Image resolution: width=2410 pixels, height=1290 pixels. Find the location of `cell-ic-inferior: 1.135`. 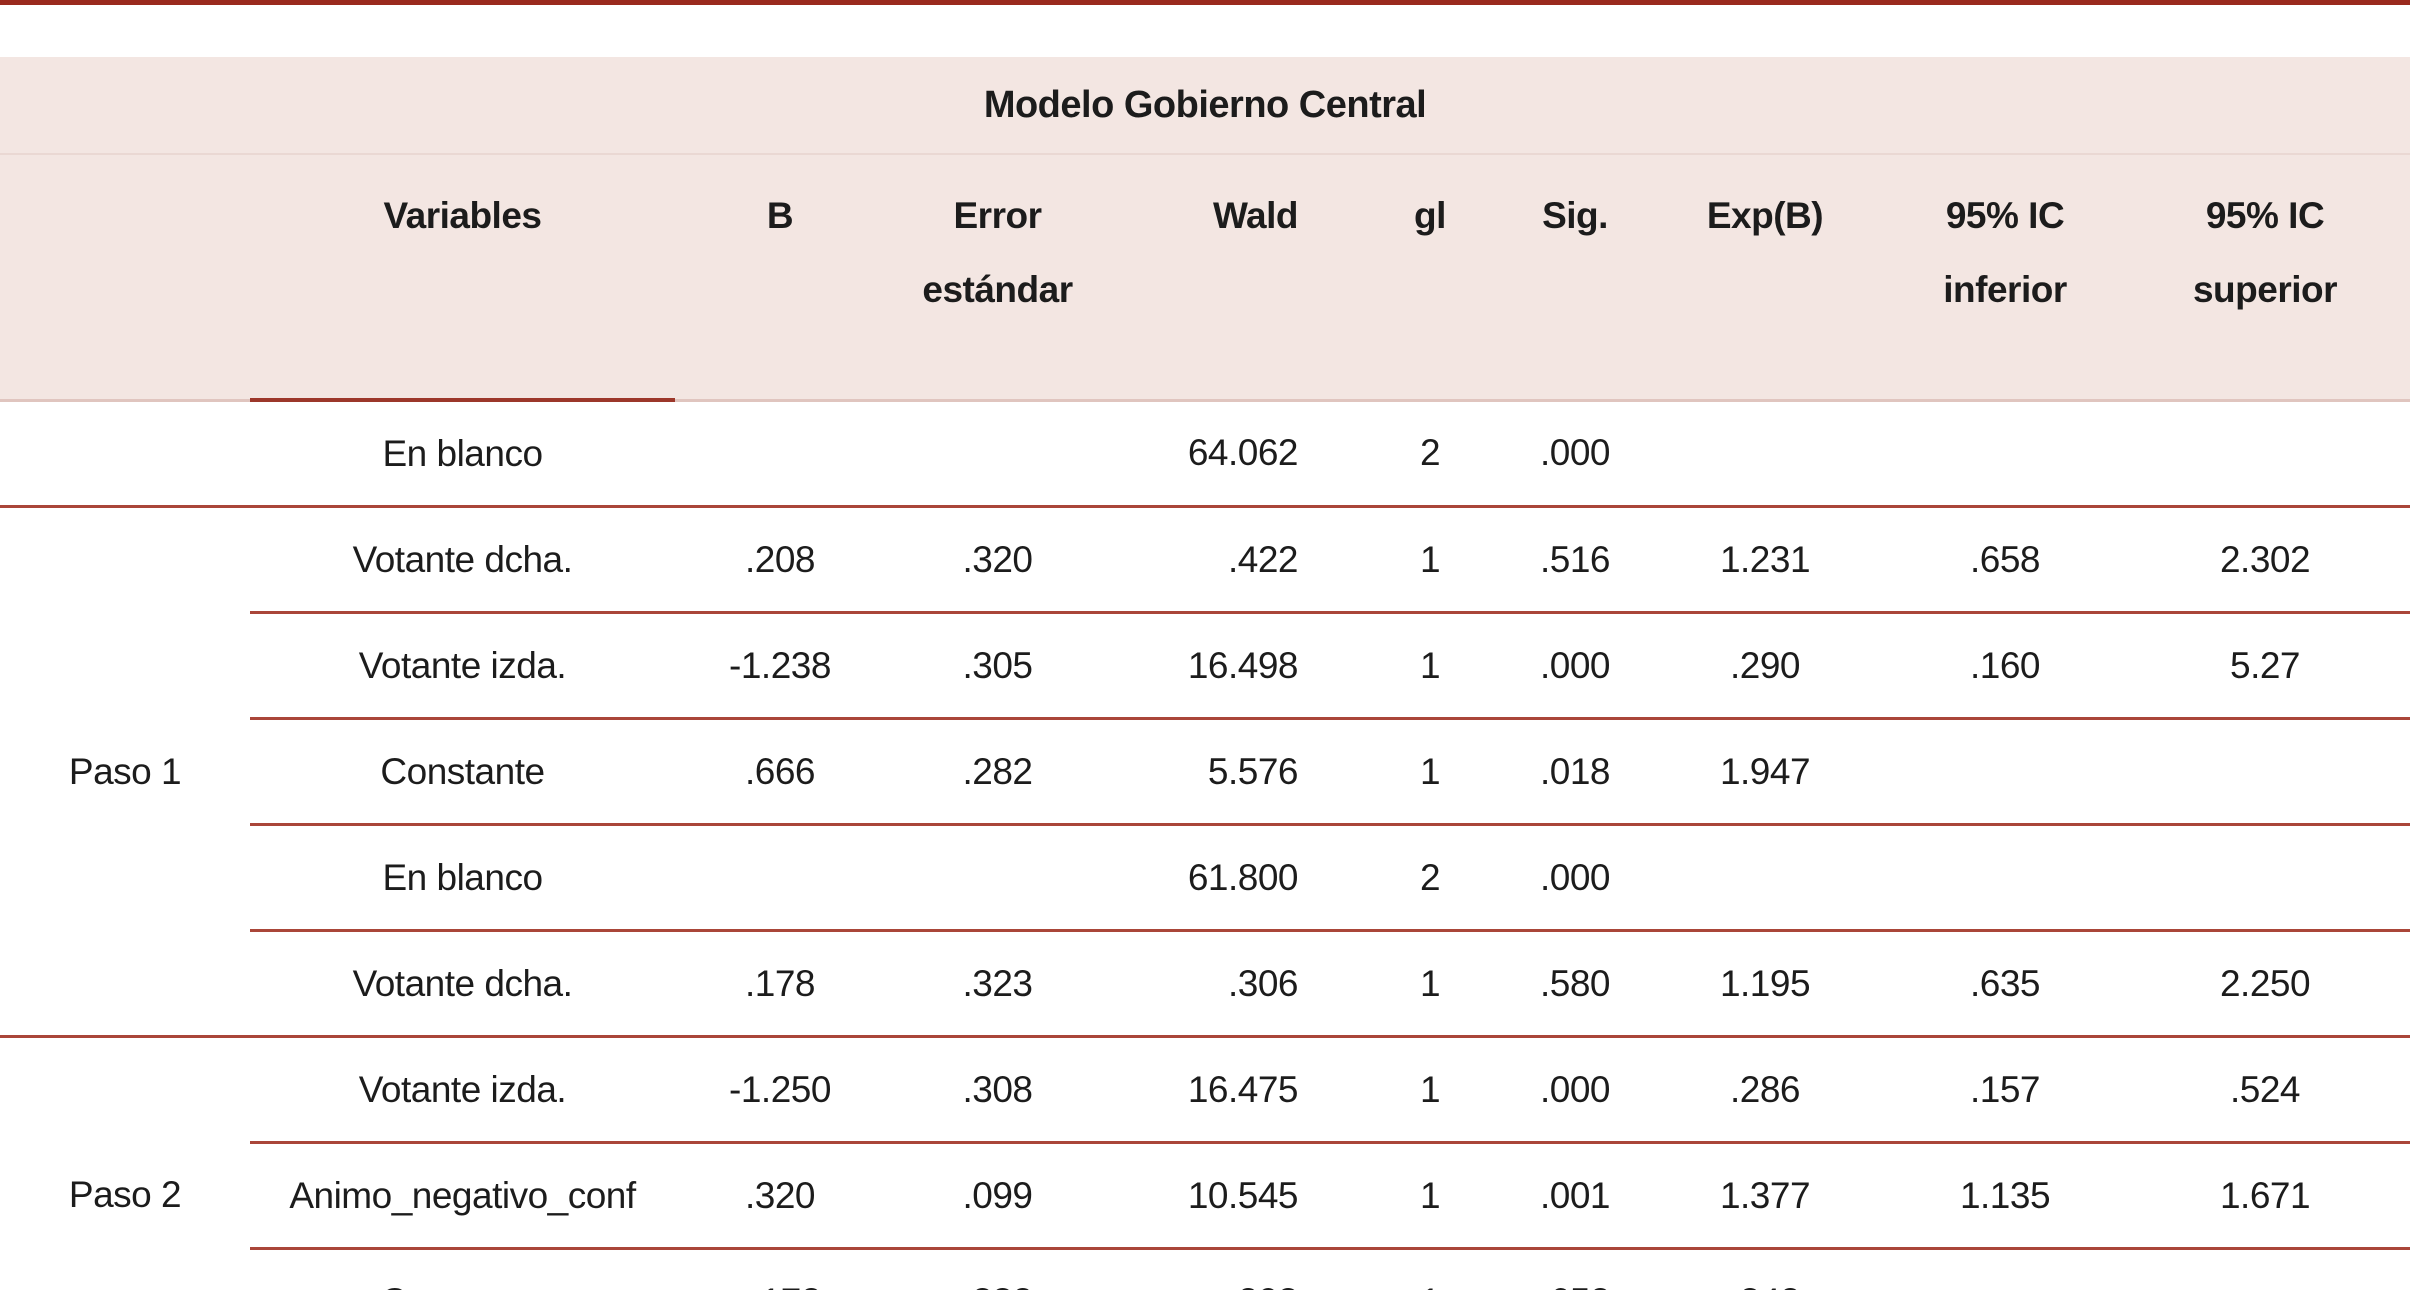

cell-ic-inferior: 1.135 is located at coordinates (2005, 1196).